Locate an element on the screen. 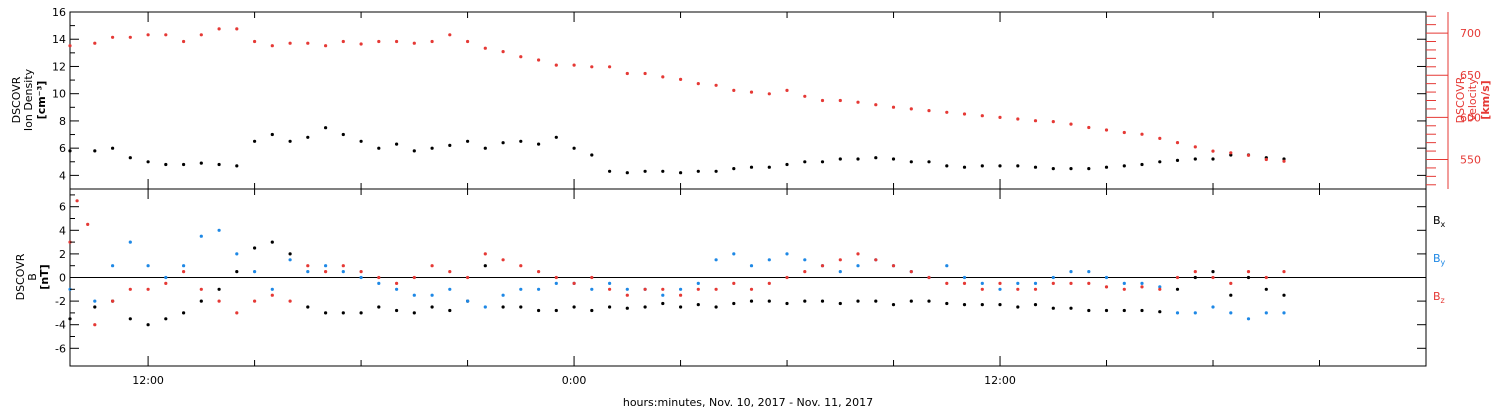 The image size is (1500, 410). top-left-tick-label: 10 is located at coordinates (59, 94).